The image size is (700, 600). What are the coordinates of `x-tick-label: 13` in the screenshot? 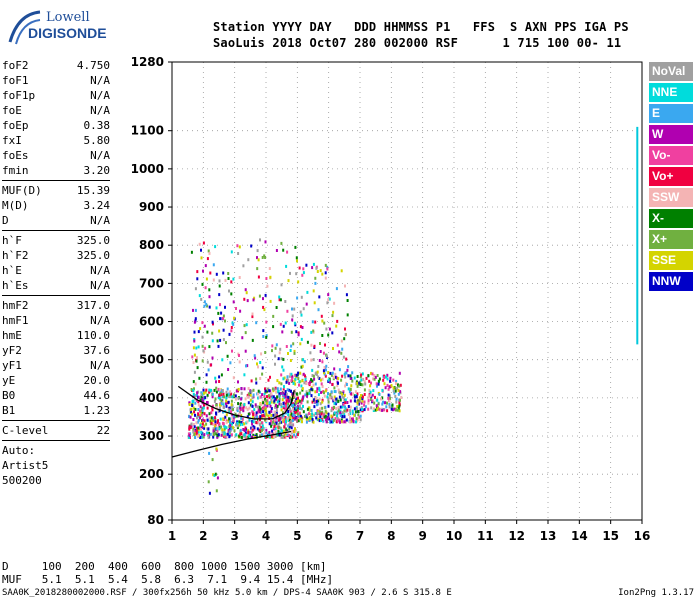 It's located at (548, 536).